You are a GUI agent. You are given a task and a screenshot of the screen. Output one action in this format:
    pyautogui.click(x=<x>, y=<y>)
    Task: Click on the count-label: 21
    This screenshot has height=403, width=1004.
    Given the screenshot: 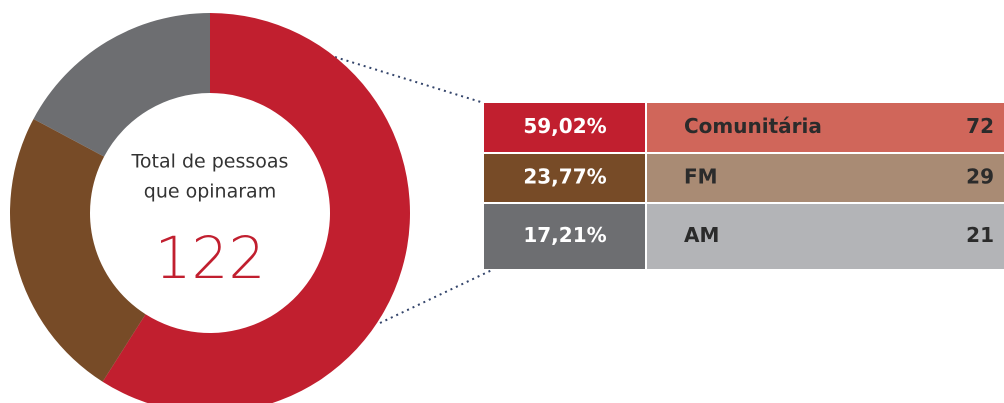 What is the action you would take?
    pyautogui.click(x=980, y=235)
    